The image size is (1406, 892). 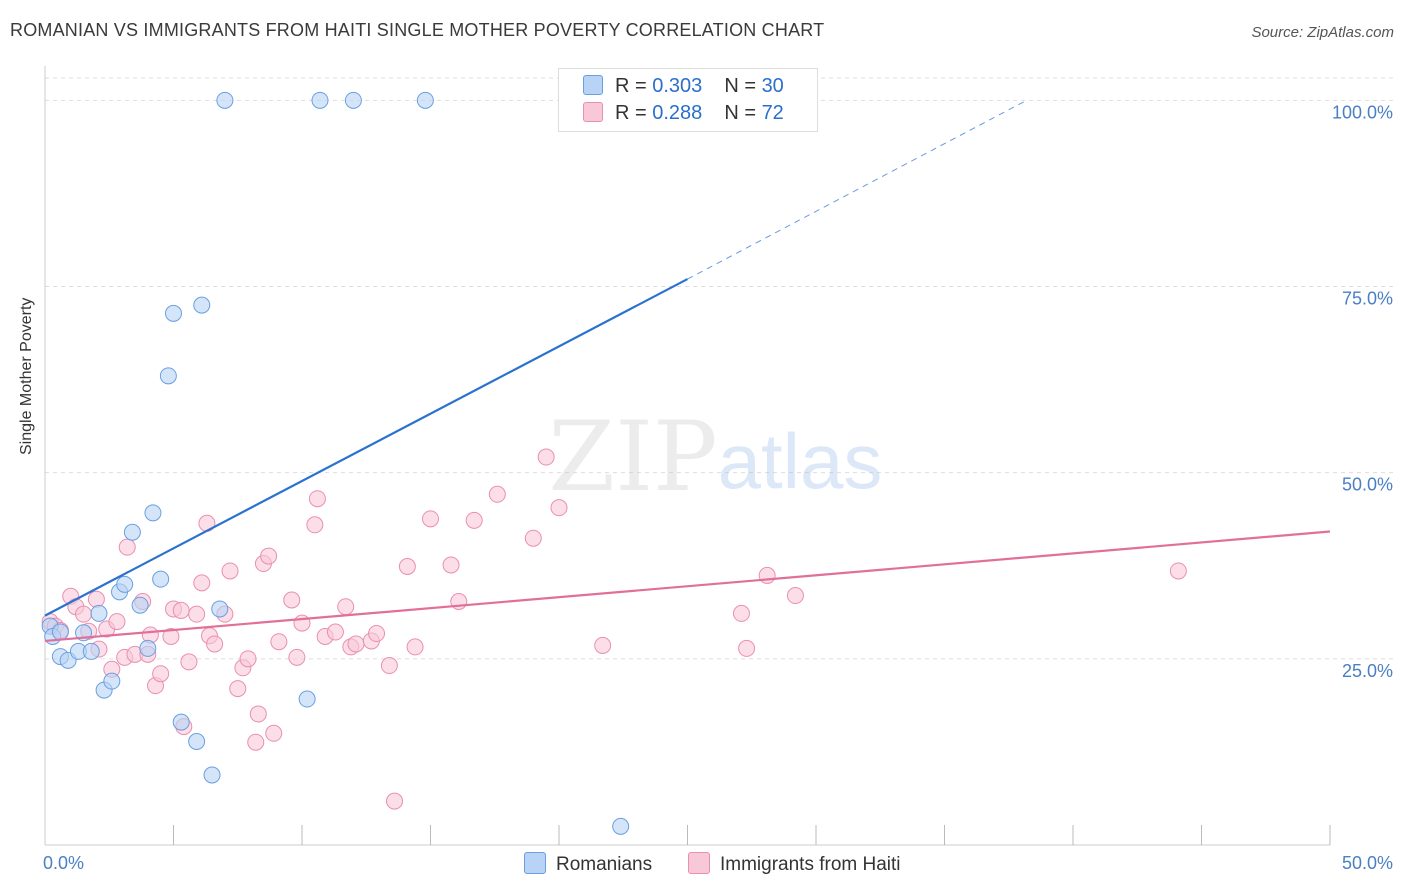 I want to click on watermark-atlas: atlas, so click(x=800, y=461).